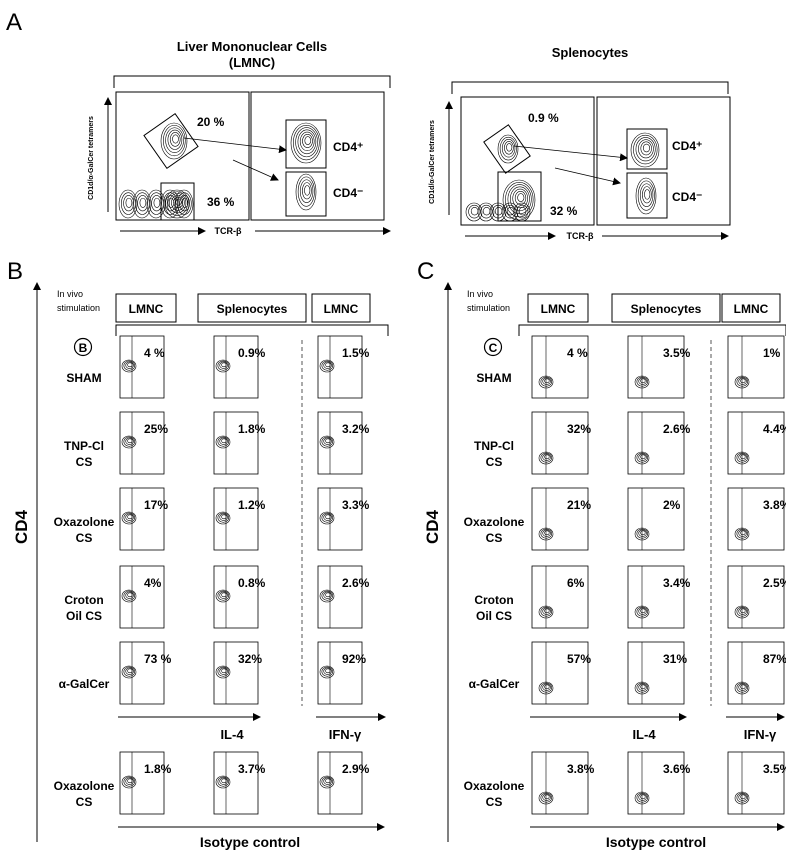 The width and height of the screenshot is (786, 851). Describe the element at coordinates (425, 271) in the screenshot. I see `panel-c-letter: C` at that location.